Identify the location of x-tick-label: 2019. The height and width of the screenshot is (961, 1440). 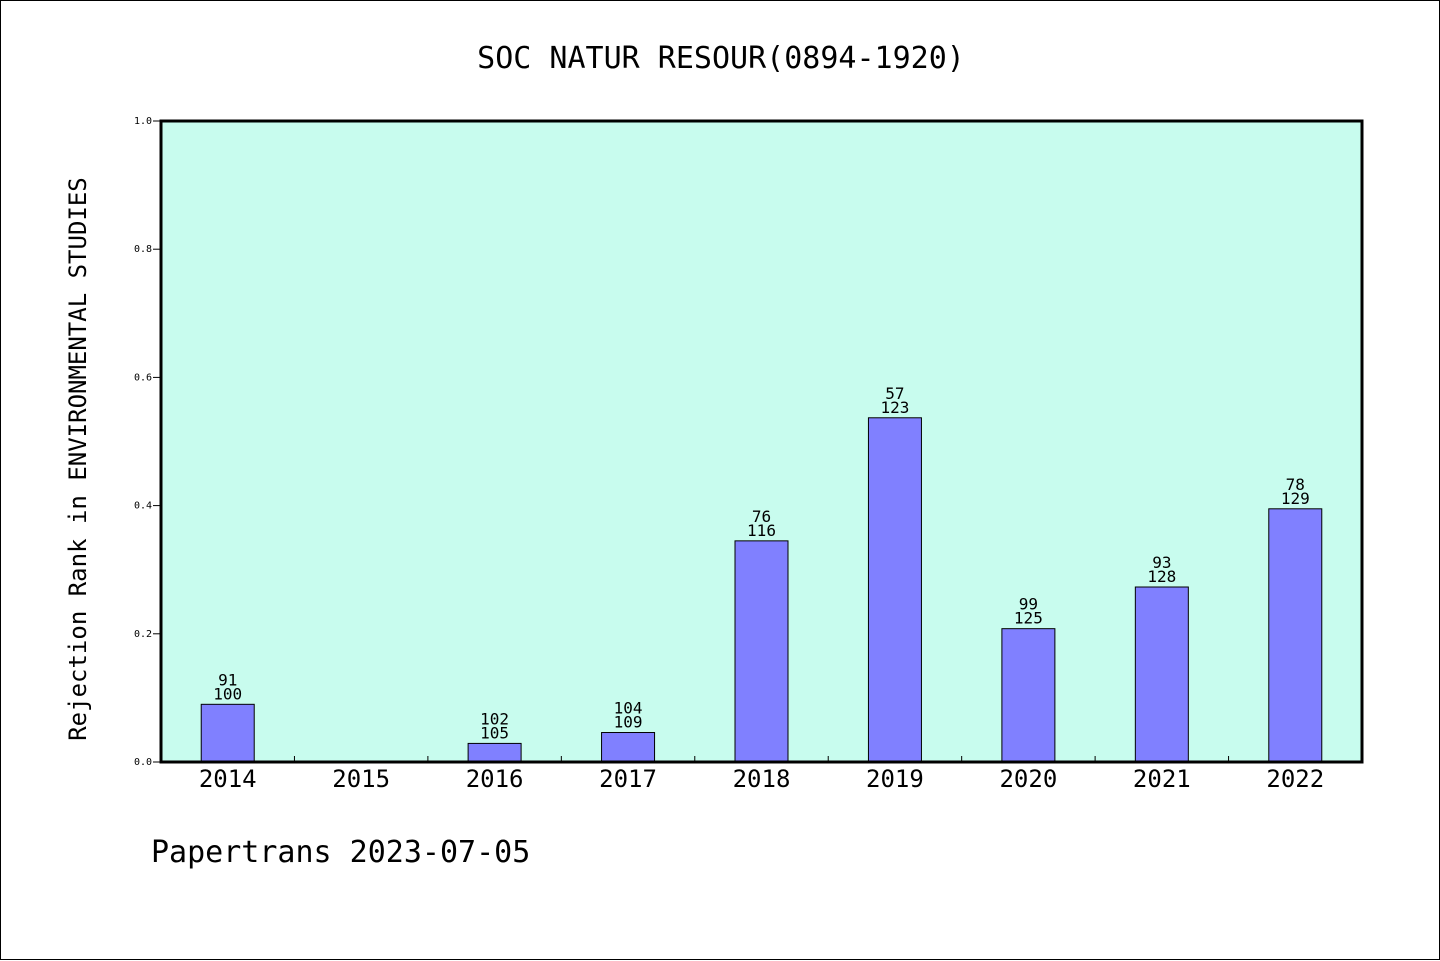
(895, 779).